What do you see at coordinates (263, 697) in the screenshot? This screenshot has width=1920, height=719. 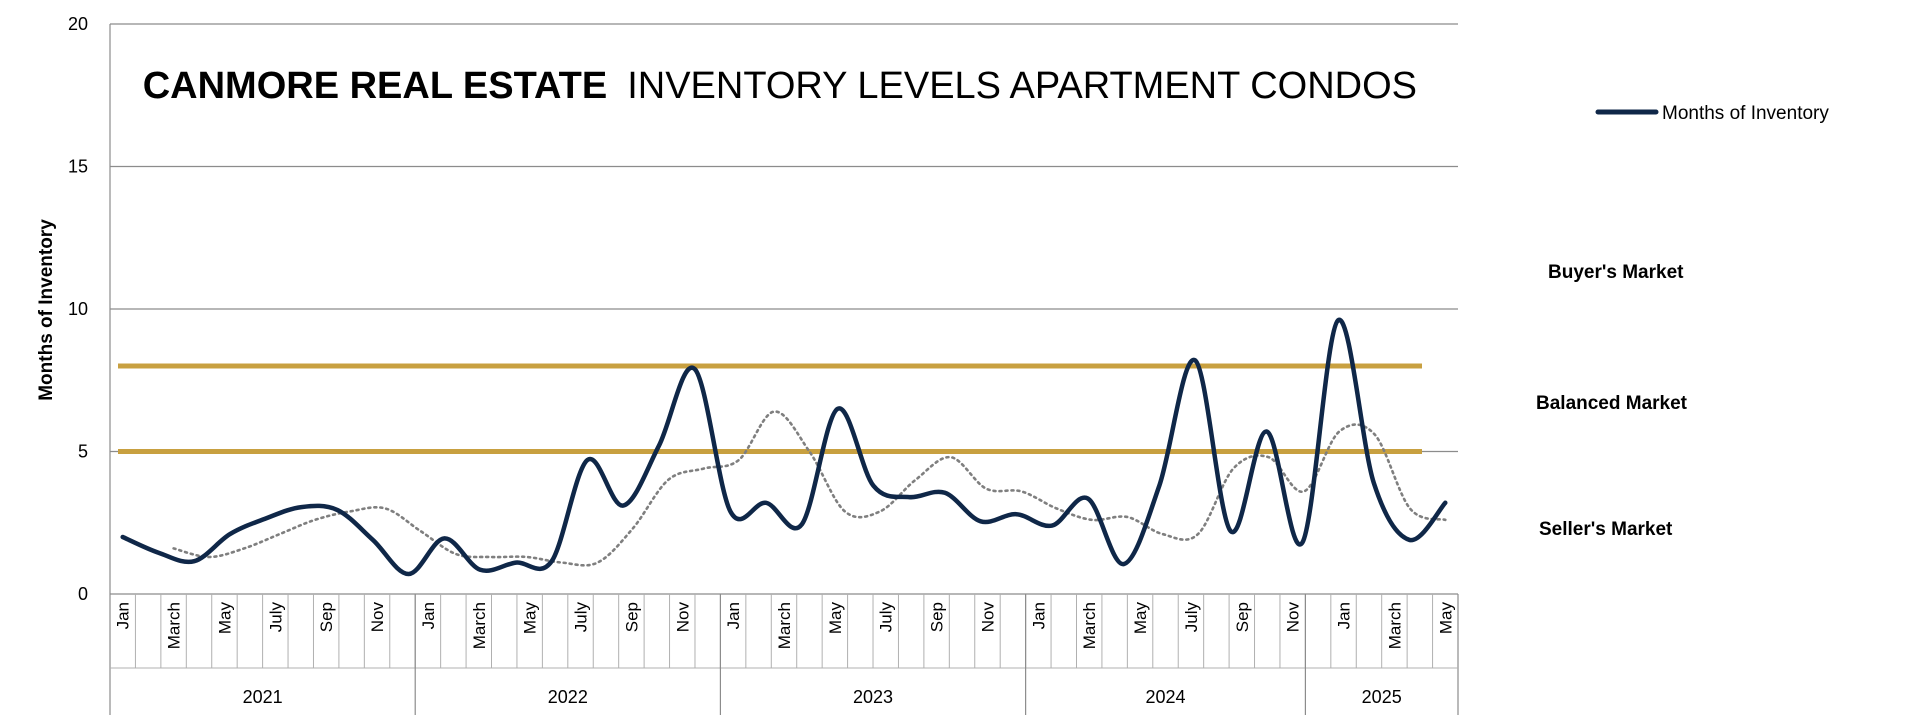 I see `year-label: 2021` at bounding box center [263, 697].